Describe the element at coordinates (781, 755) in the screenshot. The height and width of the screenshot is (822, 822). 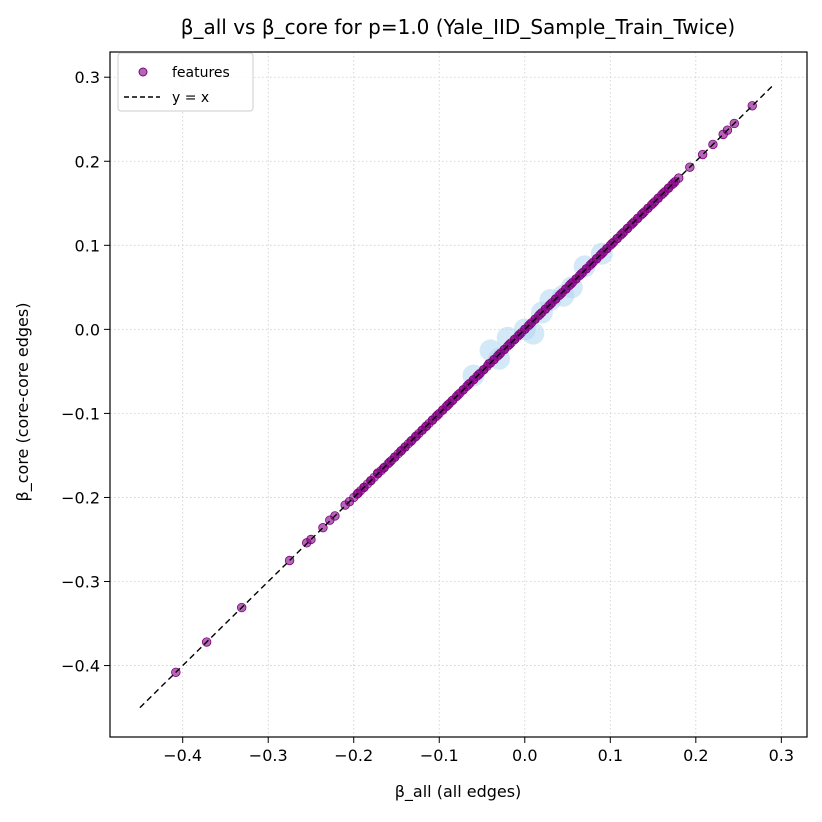
I see `x-tick-label: 0.3` at that location.